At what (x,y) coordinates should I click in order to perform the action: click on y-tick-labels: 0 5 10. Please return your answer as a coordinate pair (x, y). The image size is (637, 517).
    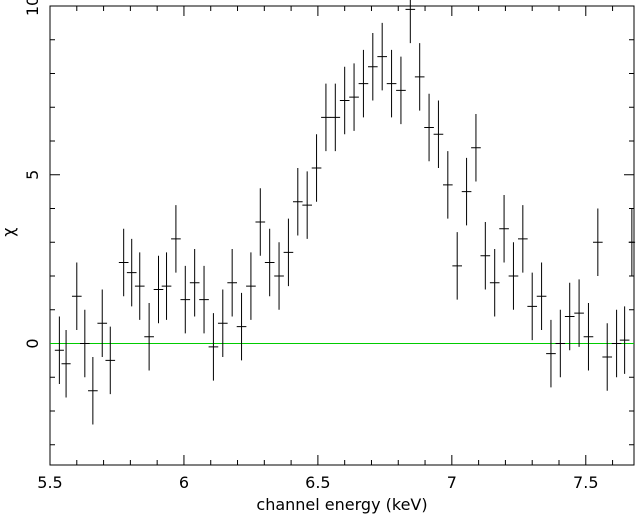
    Looking at the image, I should click on (32, 174).